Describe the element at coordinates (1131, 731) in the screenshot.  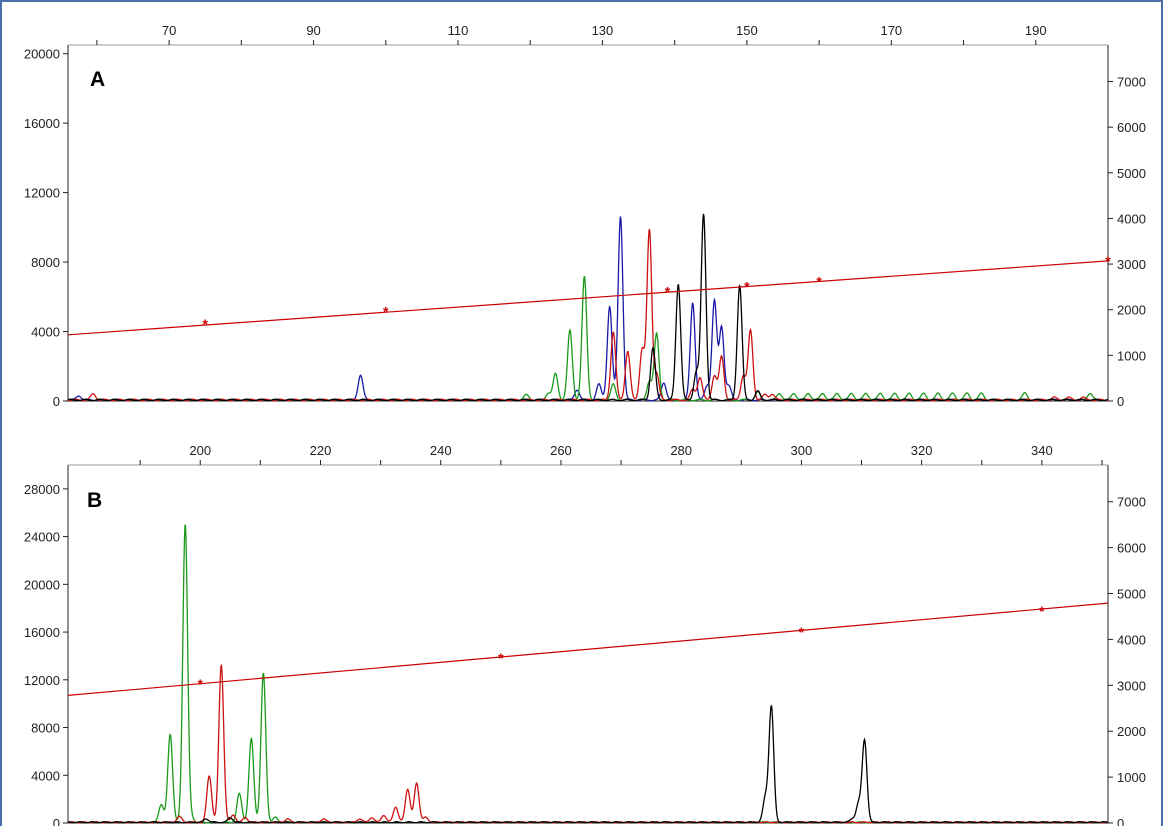
I see `panel-b-y-right-tick-label: 2000` at that location.